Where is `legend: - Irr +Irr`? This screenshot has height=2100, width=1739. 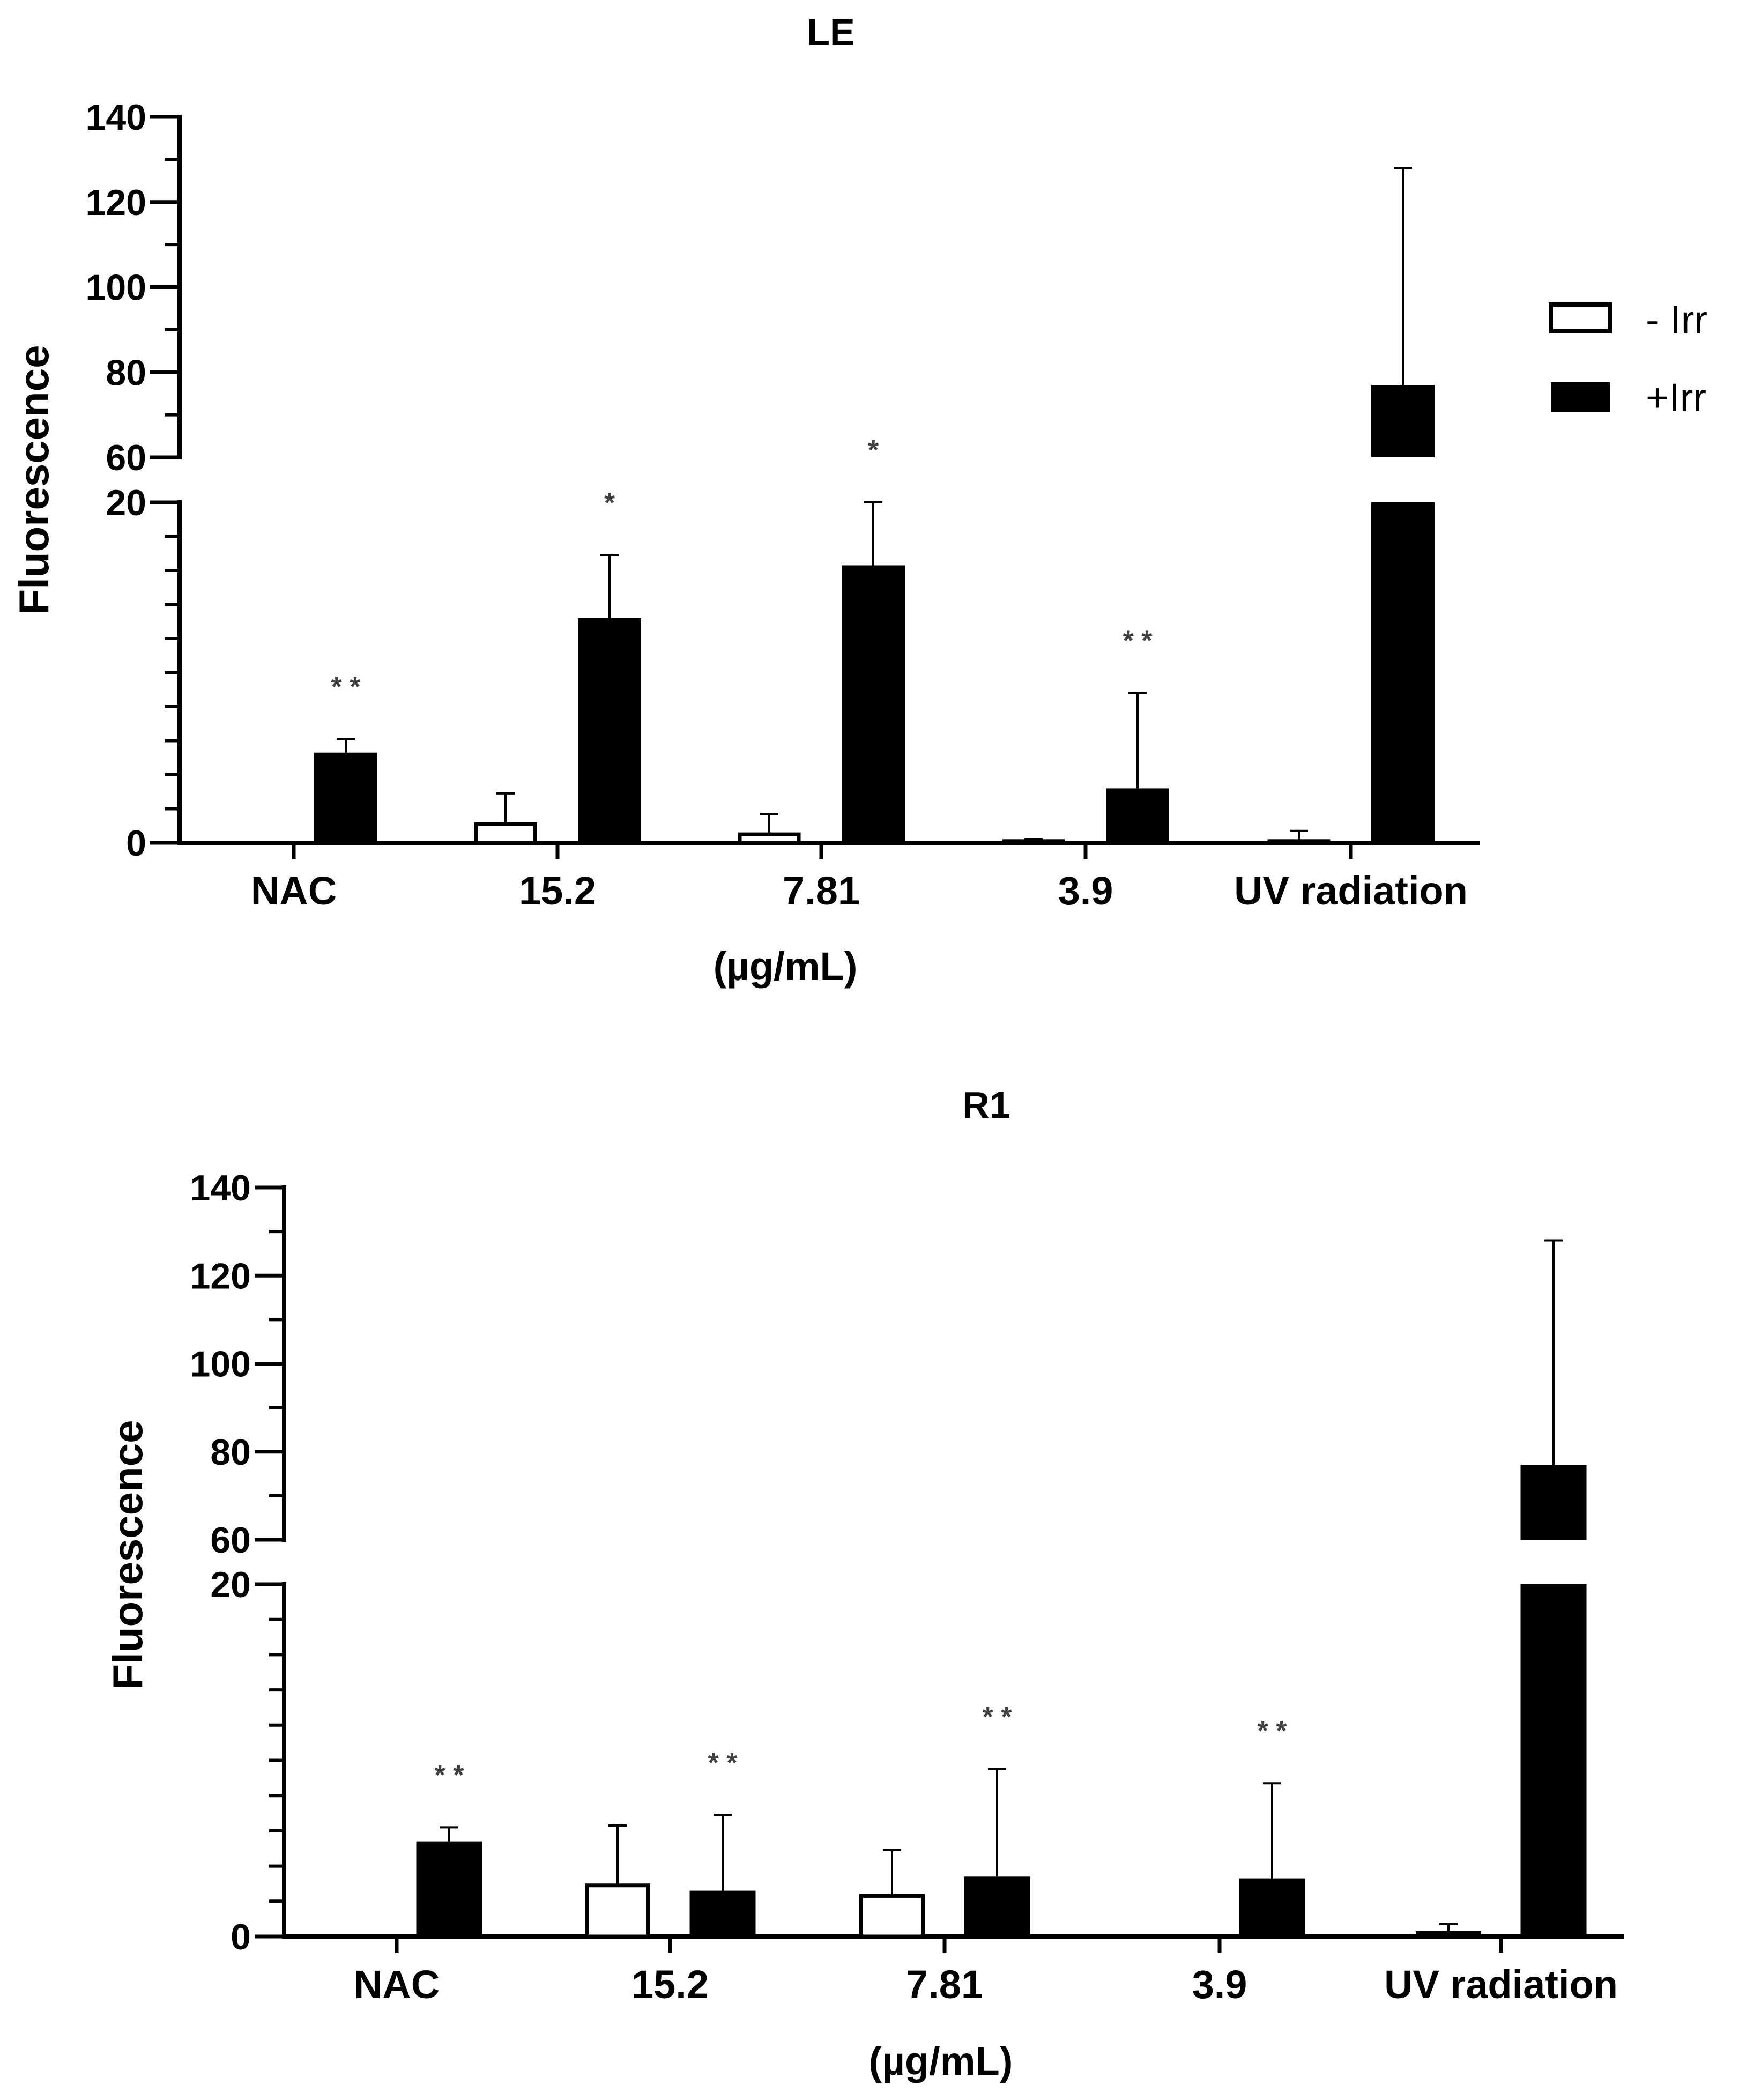
legend: - Irr +Irr is located at coordinates (1628, 359).